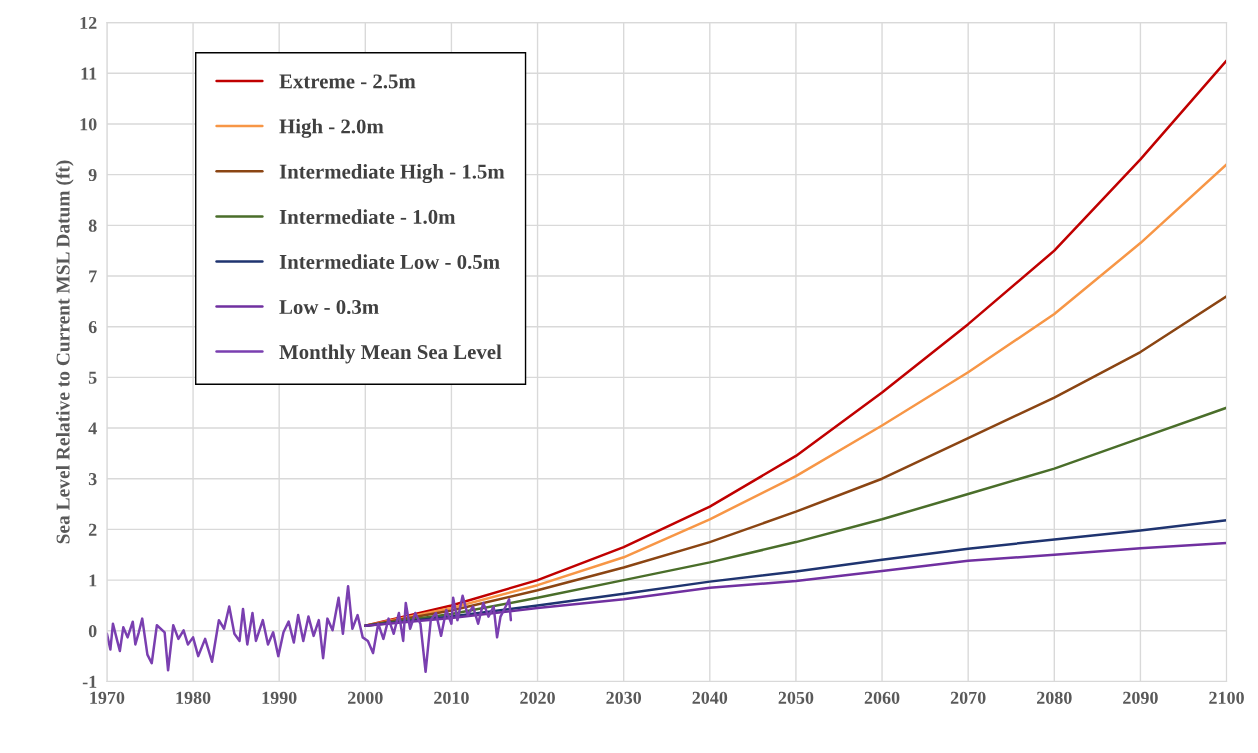 This screenshot has height=753, width=1258. Describe the element at coordinates (92, 428) in the screenshot. I see `y-tick-label: 4` at that location.